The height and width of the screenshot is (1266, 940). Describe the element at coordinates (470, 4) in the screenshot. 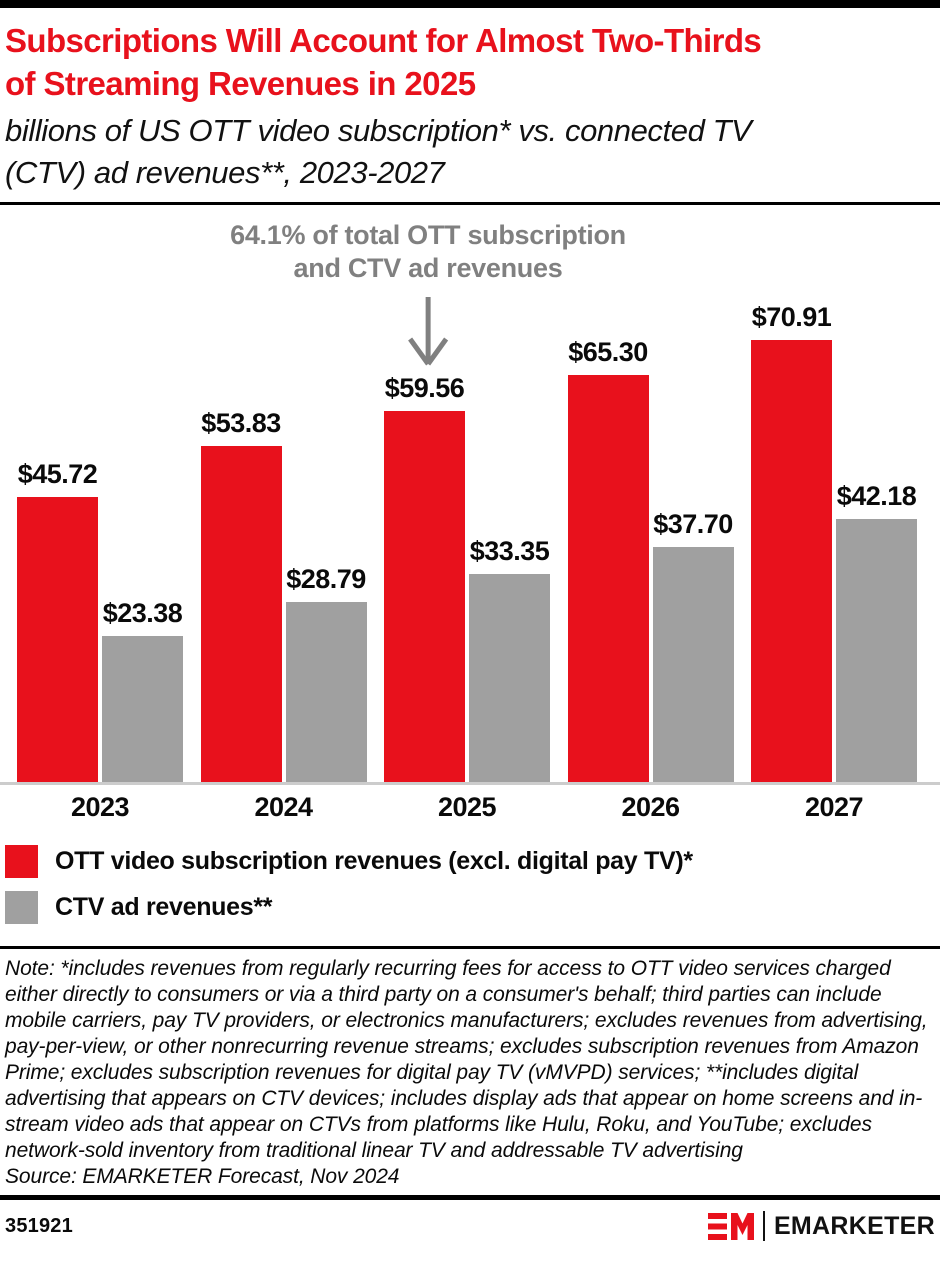

I see `top-black-bar` at that location.